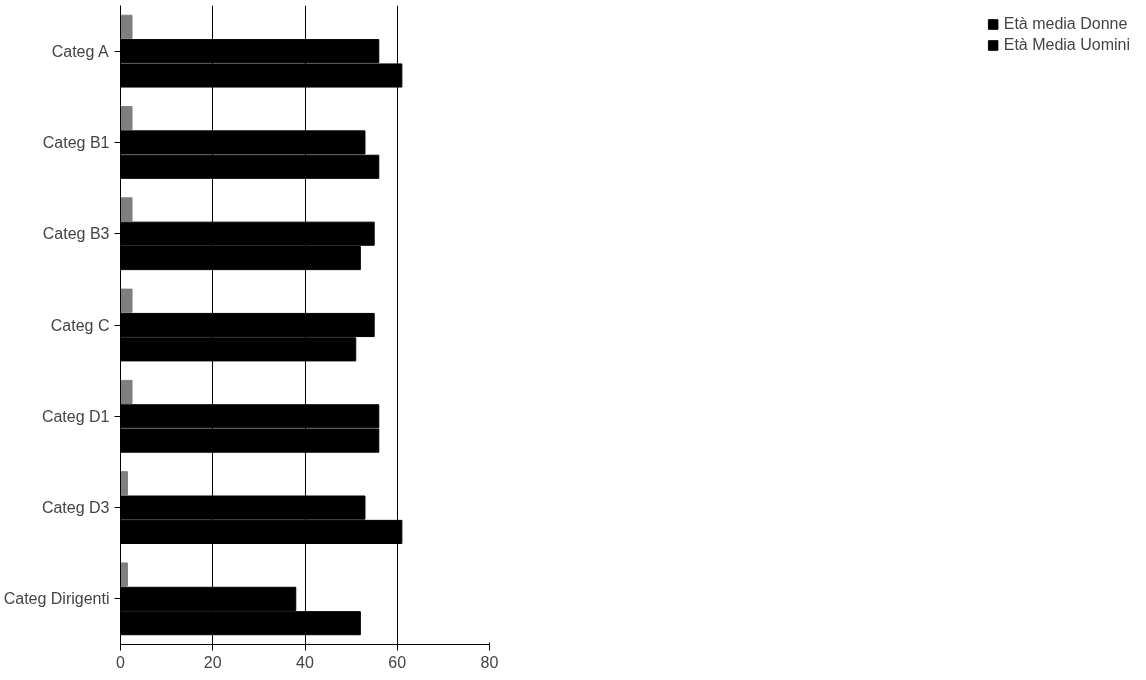  I want to click on x-tick-label: 80, so click(489, 662).